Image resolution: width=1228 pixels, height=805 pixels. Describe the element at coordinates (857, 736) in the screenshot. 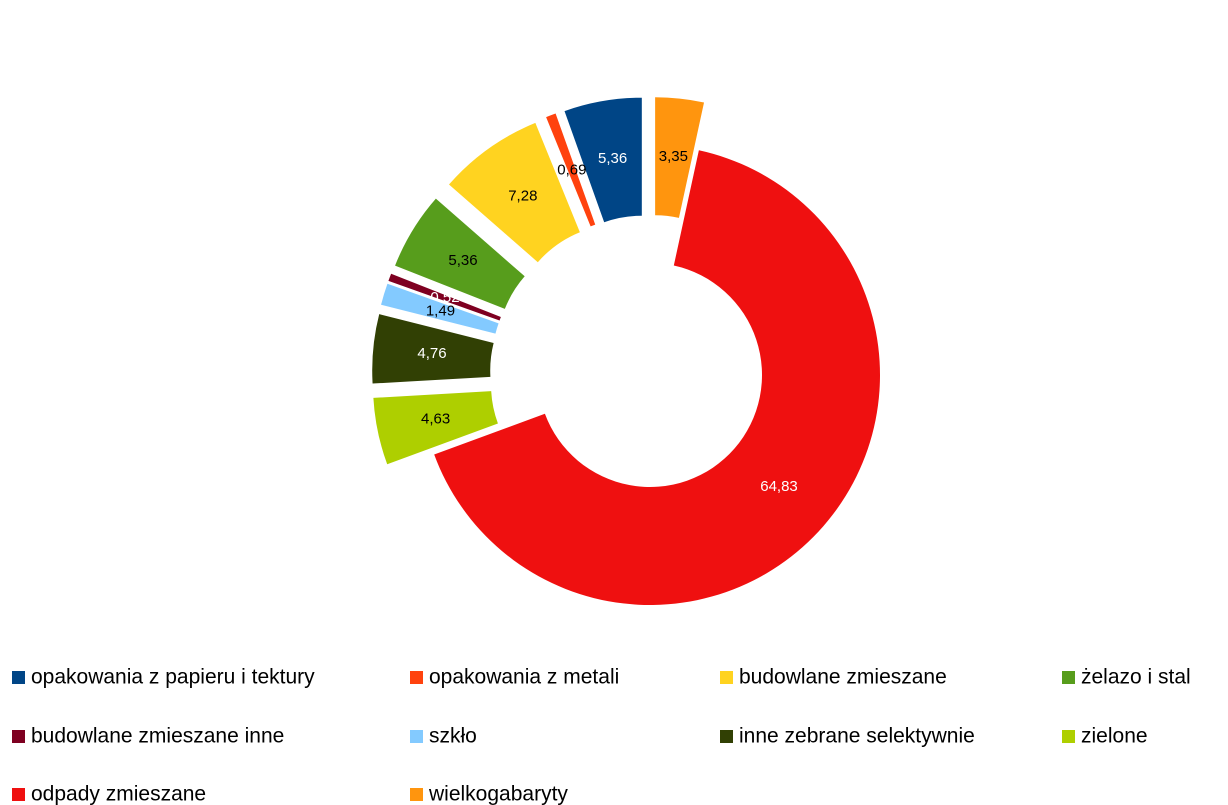

I see `legend-label: inne zebrane selektywnie` at that location.